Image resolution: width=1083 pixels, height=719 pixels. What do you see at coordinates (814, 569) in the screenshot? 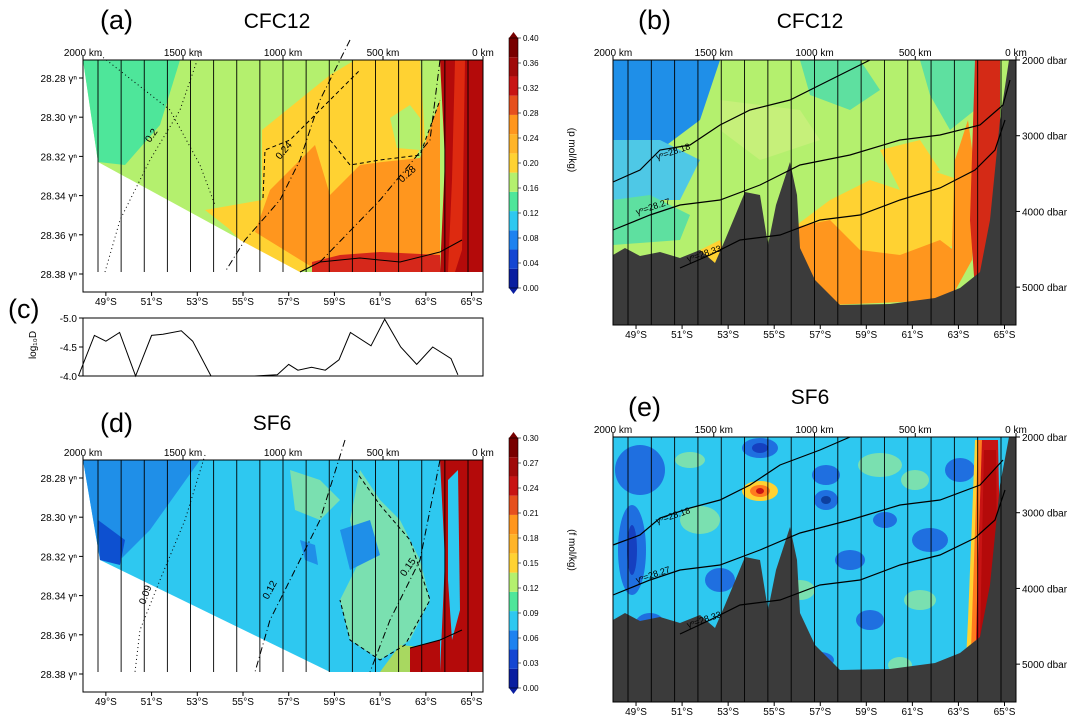
I see `section-lines-e` at bounding box center [814, 569].